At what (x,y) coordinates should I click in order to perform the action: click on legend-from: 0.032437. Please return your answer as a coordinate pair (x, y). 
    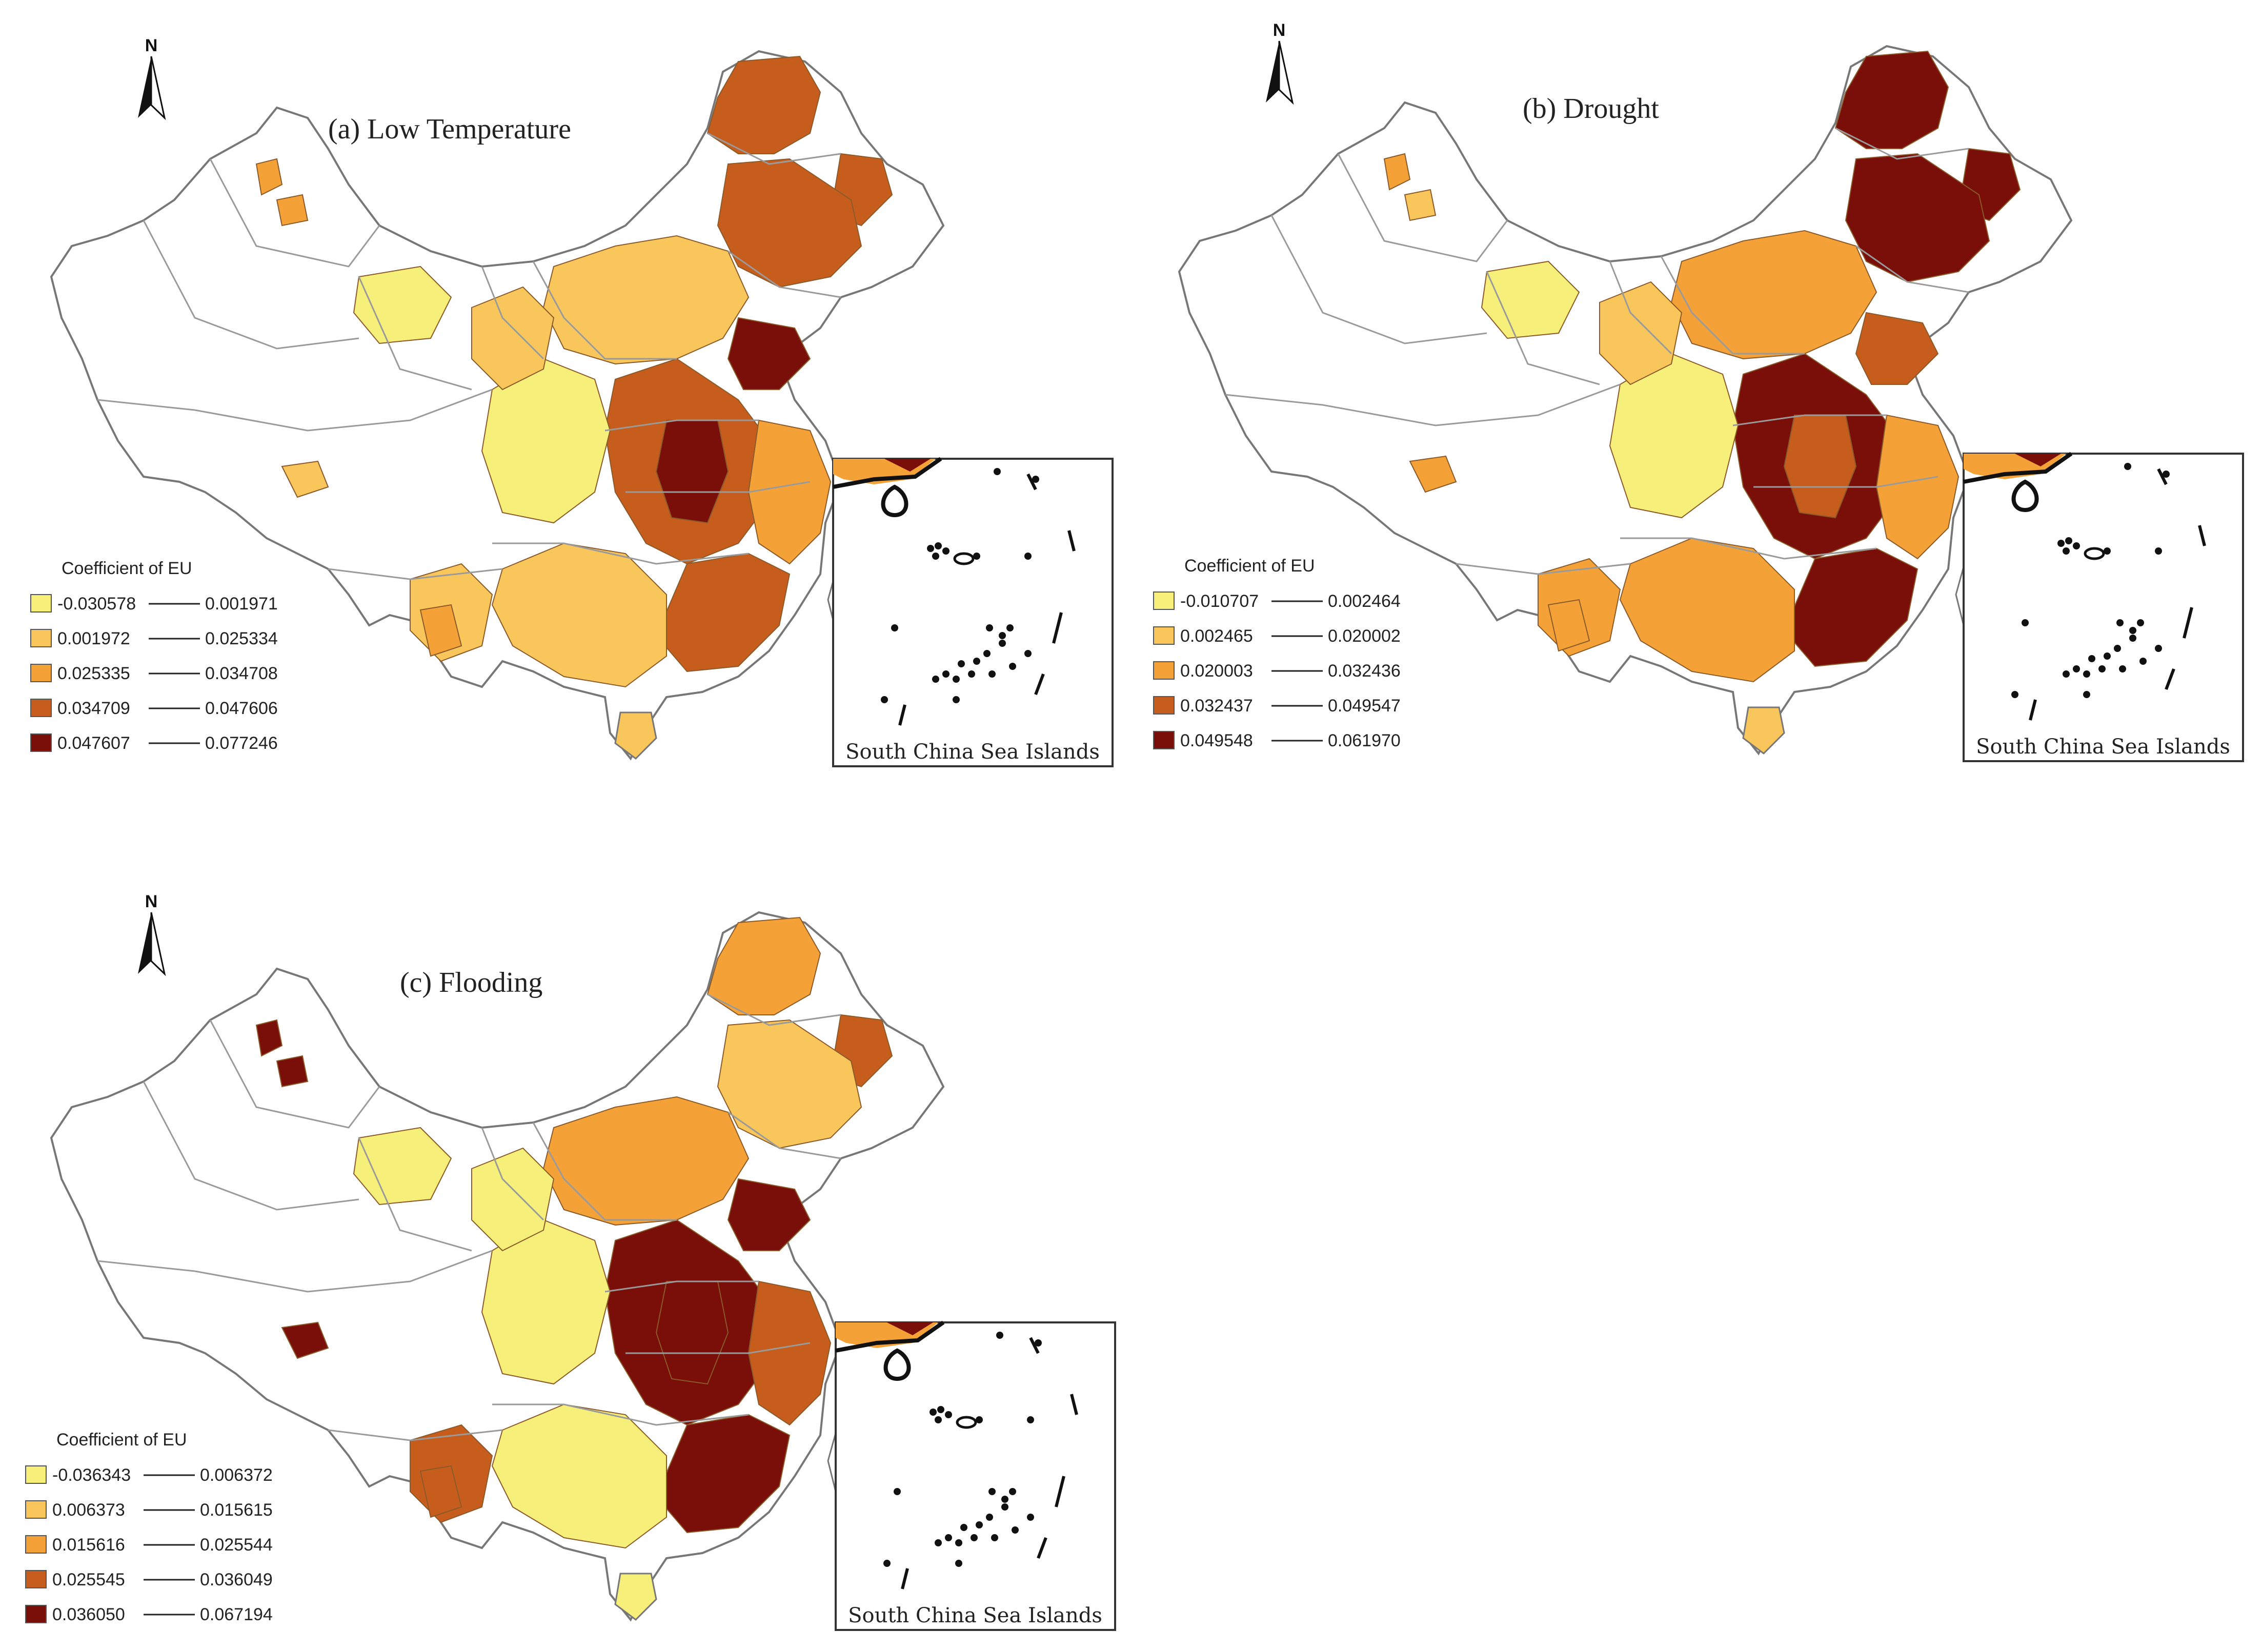
    Looking at the image, I should click on (1216, 706).